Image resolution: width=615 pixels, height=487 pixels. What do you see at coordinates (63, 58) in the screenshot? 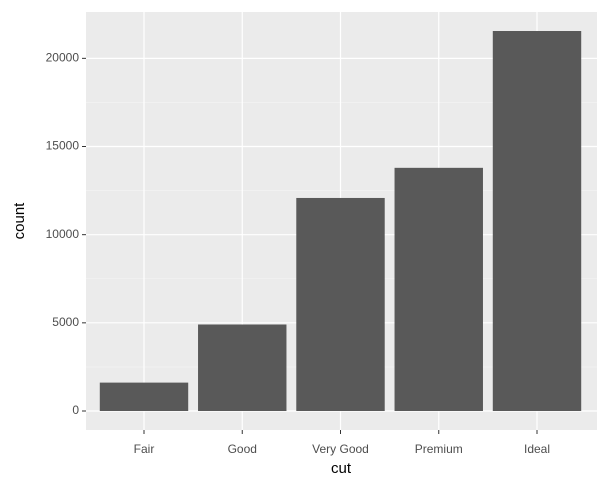
I see `y-tick-label: 20000` at bounding box center [63, 58].